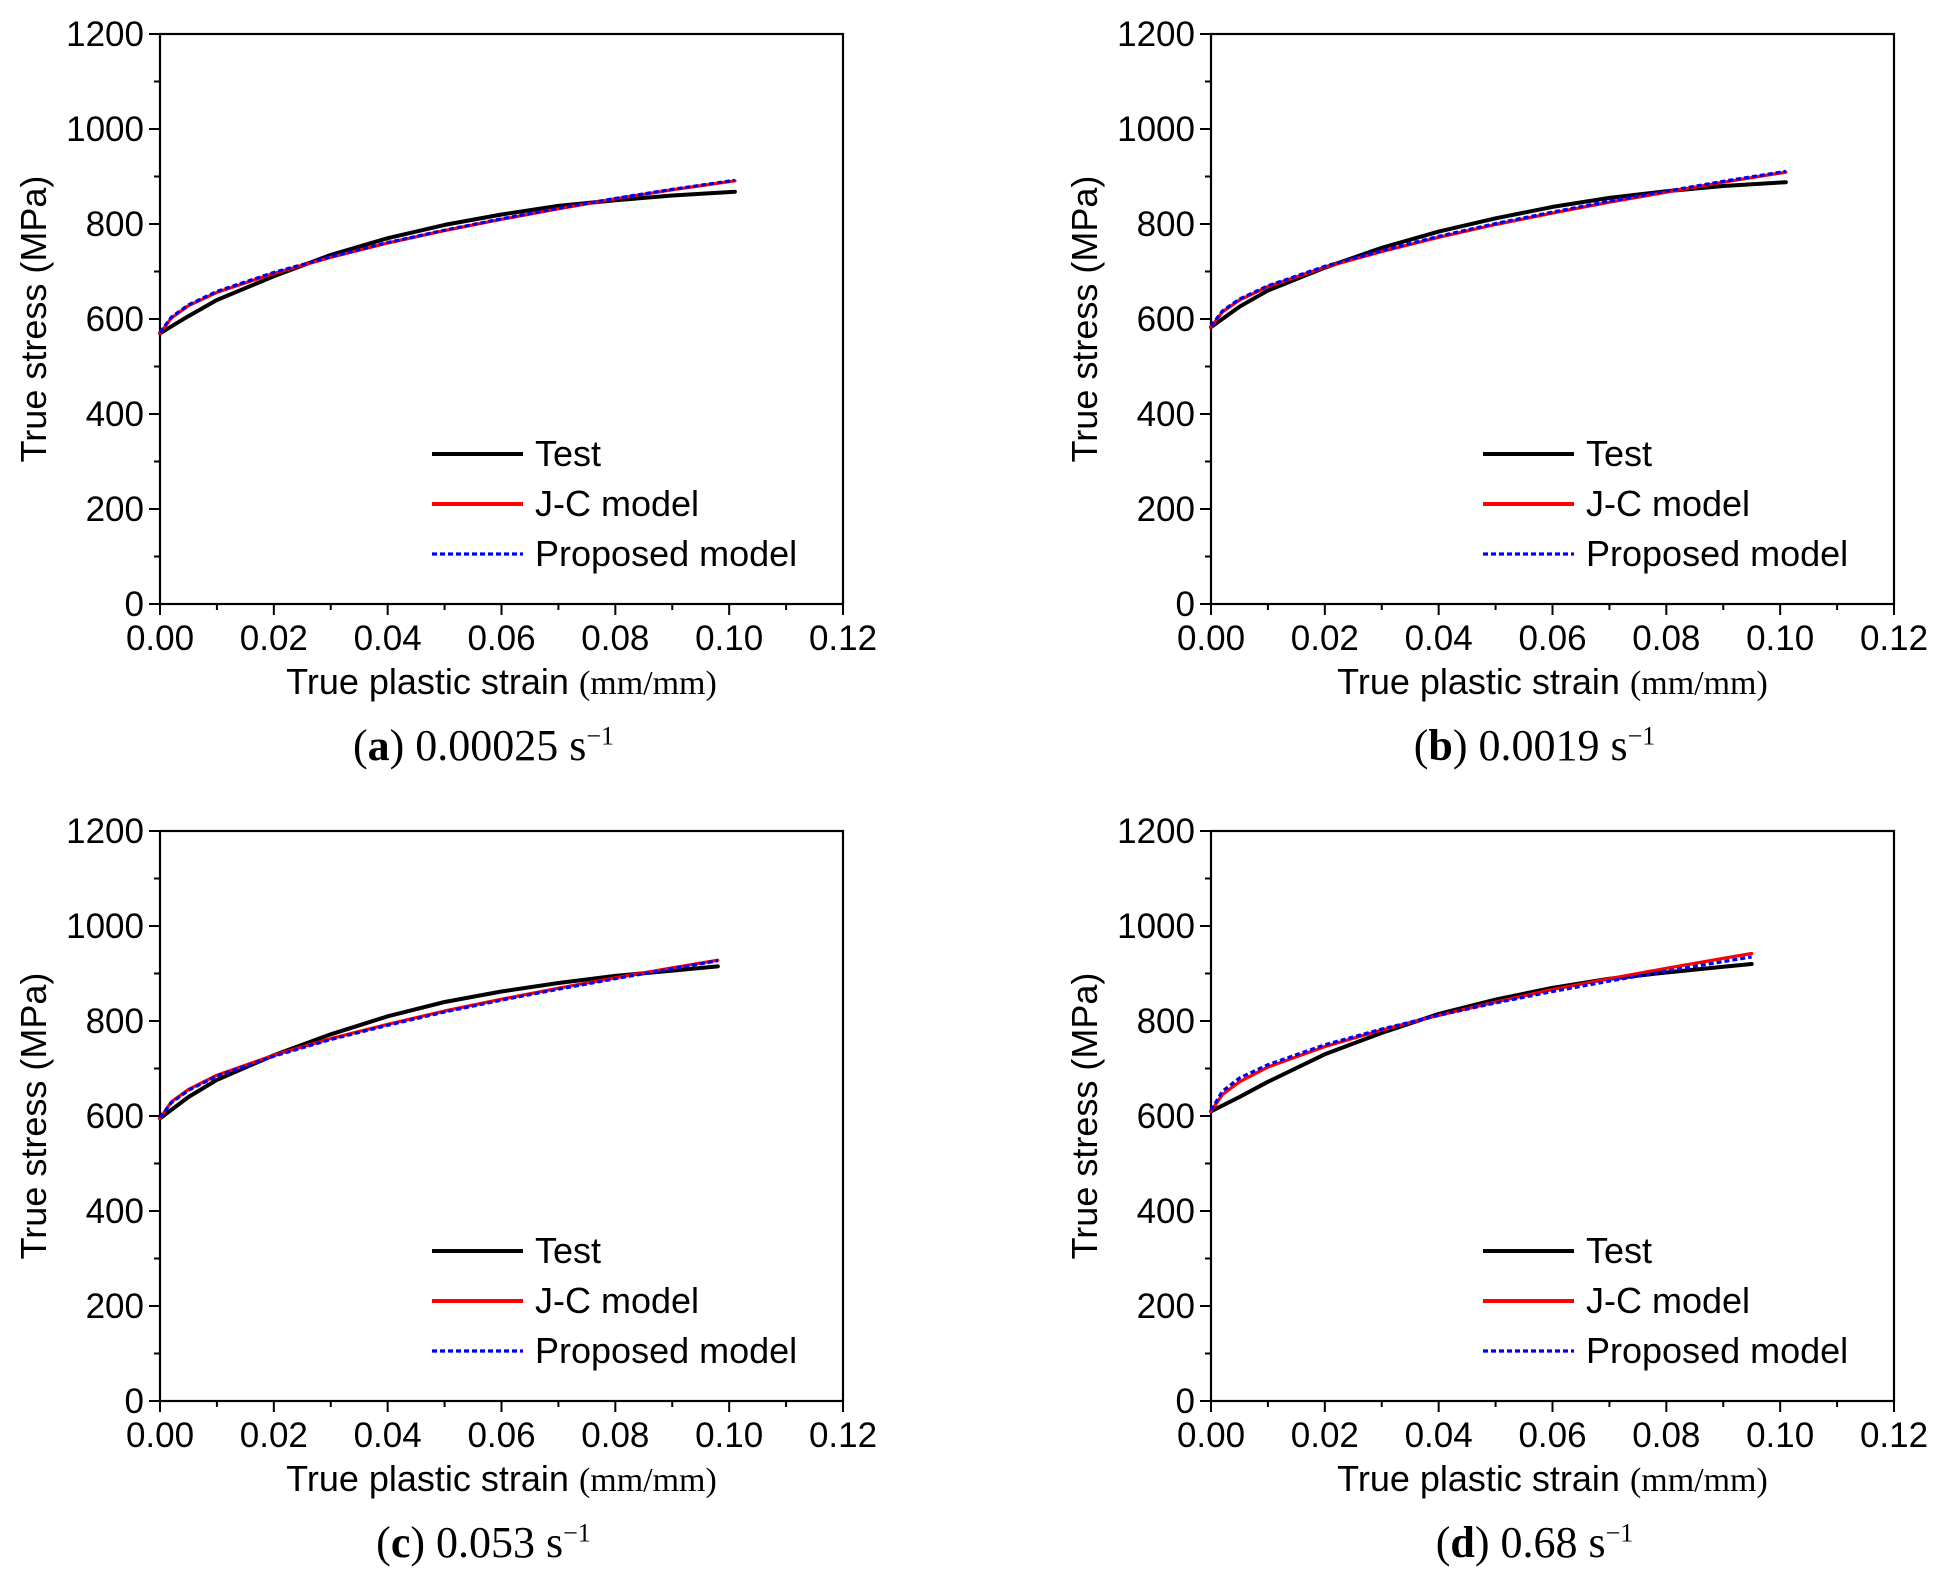 The image size is (1934, 1593). I want to click on caption-label: b, so click(1440, 745).